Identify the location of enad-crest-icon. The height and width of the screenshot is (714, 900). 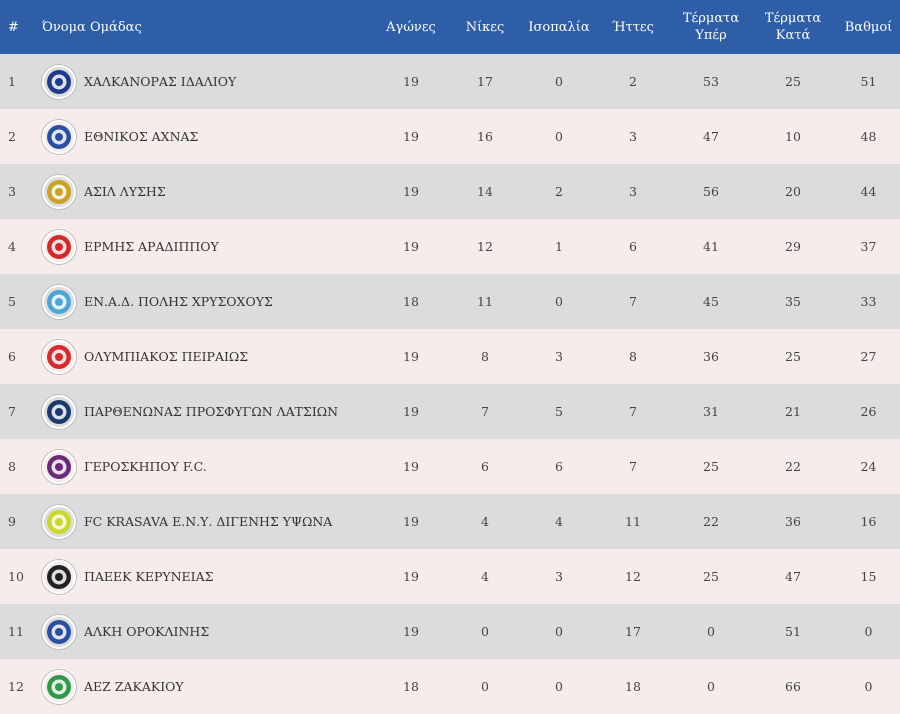
(59, 301).